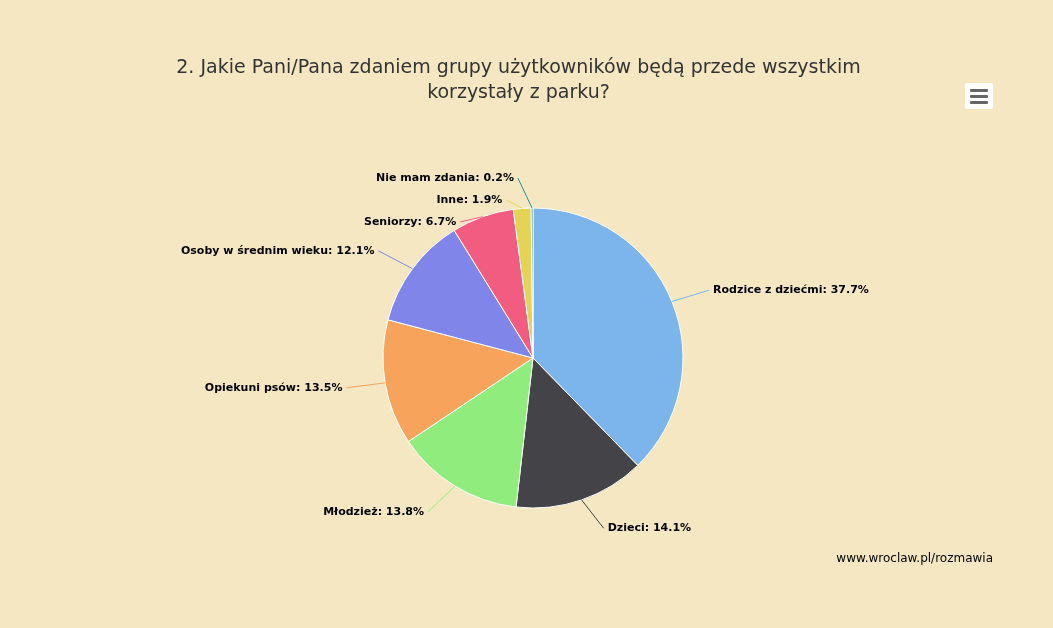 The width and height of the screenshot is (1053, 628). What do you see at coordinates (250, 387) in the screenshot?
I see `slice-label: Opiekuni psów` at bounding box center [250, 387].